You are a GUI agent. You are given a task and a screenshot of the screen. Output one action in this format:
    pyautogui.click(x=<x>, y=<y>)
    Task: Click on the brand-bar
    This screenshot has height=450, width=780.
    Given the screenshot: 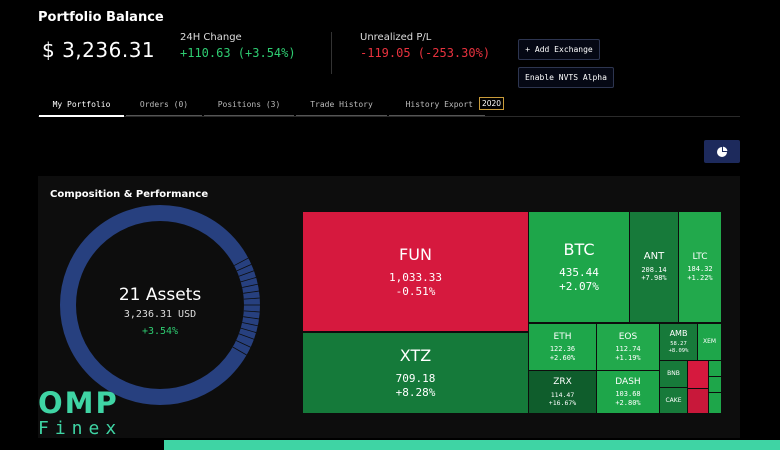 What is the action you would take?
    pyautogui.click(x=472, y=445)
    